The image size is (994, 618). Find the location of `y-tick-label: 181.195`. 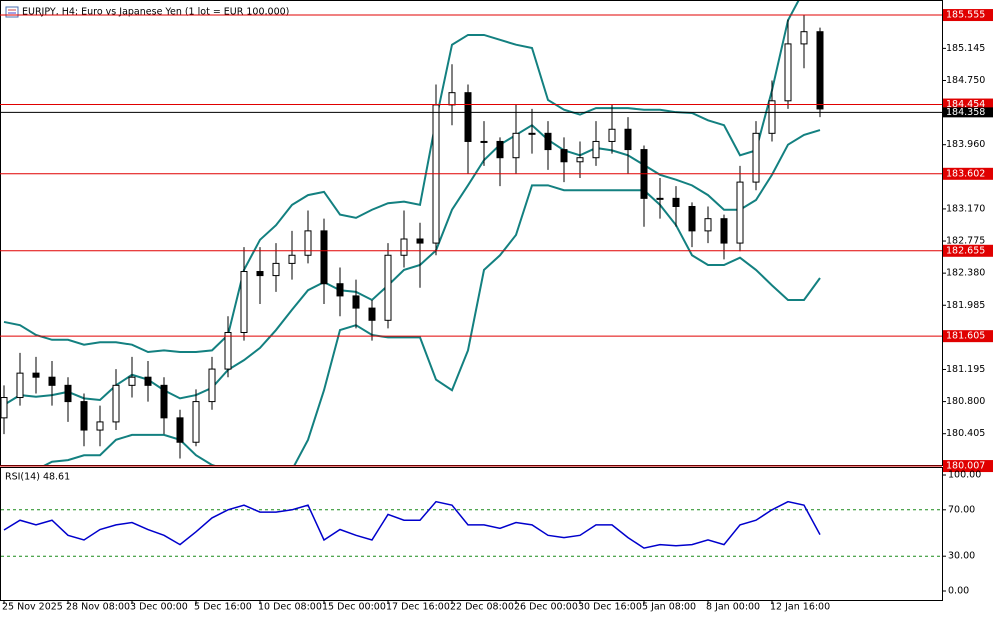

y-tick-label: 181.195 is located at coordinates (965, 369).